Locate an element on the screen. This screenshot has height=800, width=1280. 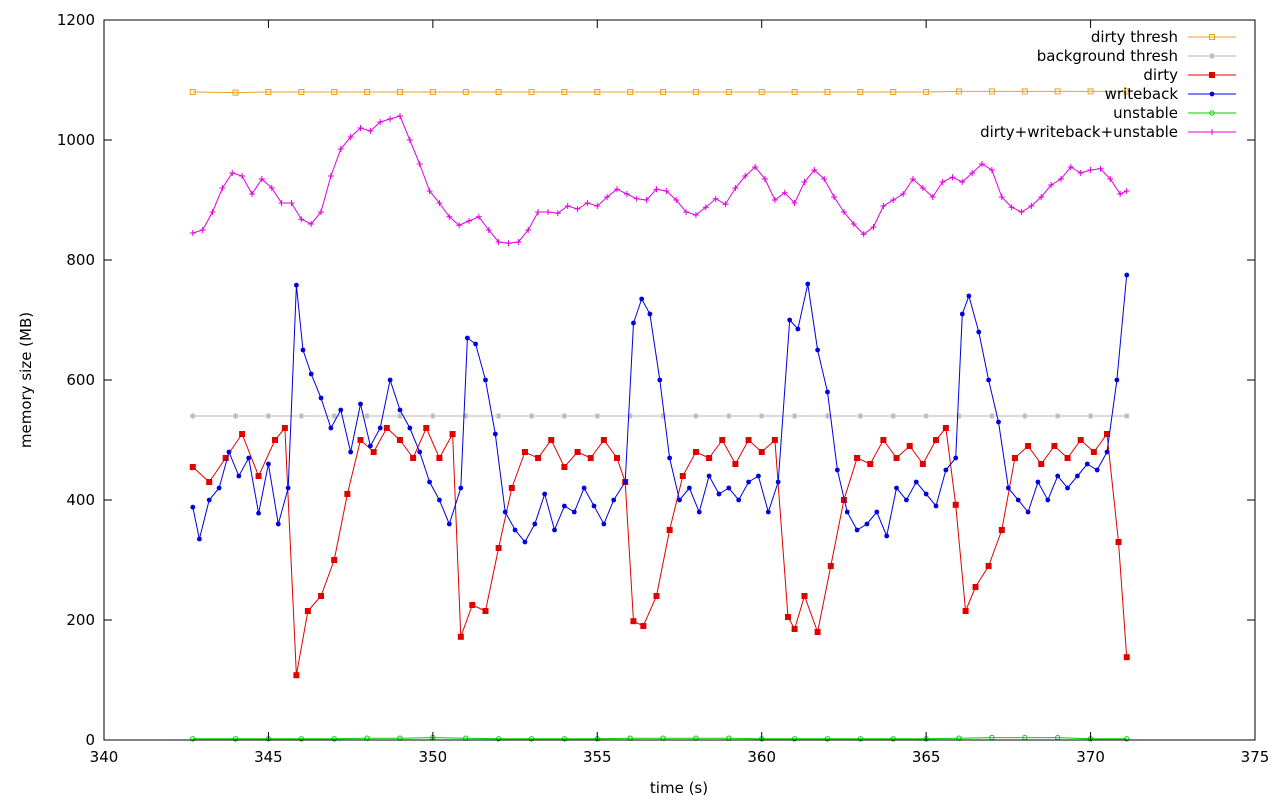
legend-label: dirty is located at coordinates (1160, 75).